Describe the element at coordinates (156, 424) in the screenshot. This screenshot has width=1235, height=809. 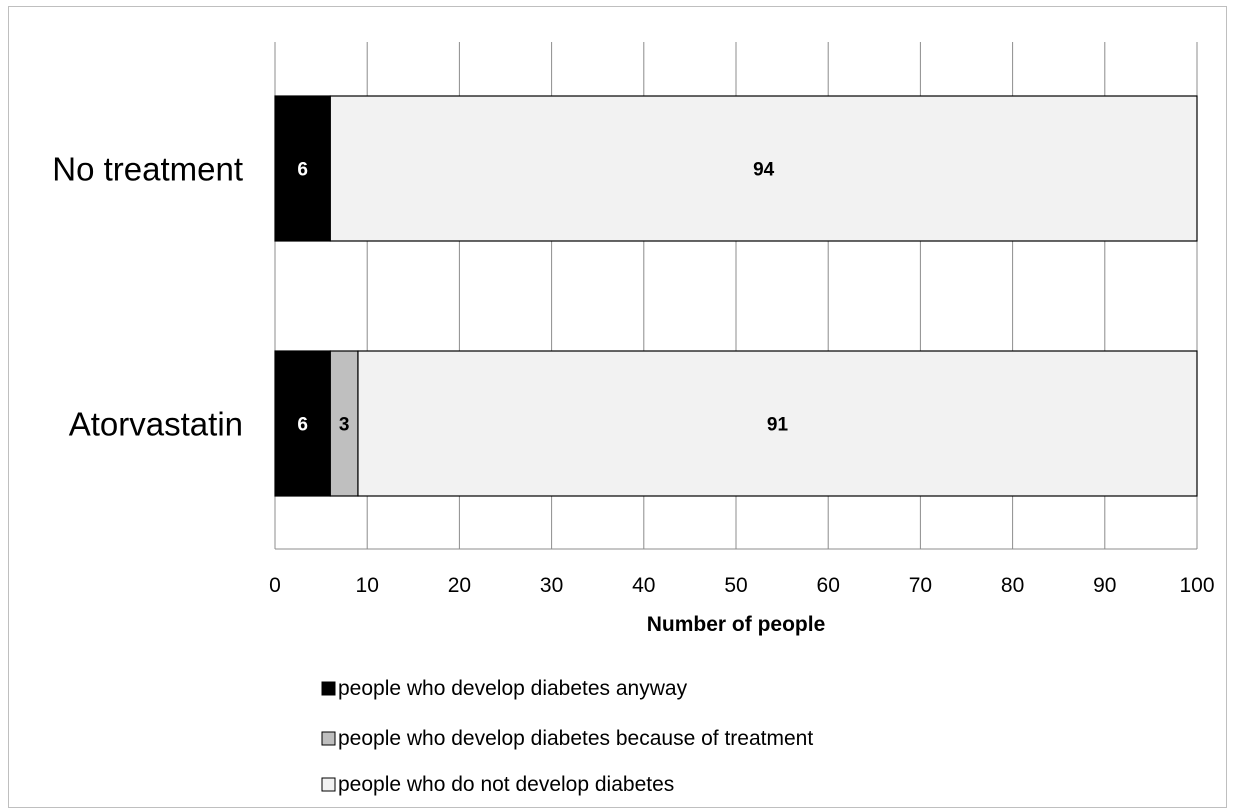
I see `category-label-2: Atorvastatin` at that location.